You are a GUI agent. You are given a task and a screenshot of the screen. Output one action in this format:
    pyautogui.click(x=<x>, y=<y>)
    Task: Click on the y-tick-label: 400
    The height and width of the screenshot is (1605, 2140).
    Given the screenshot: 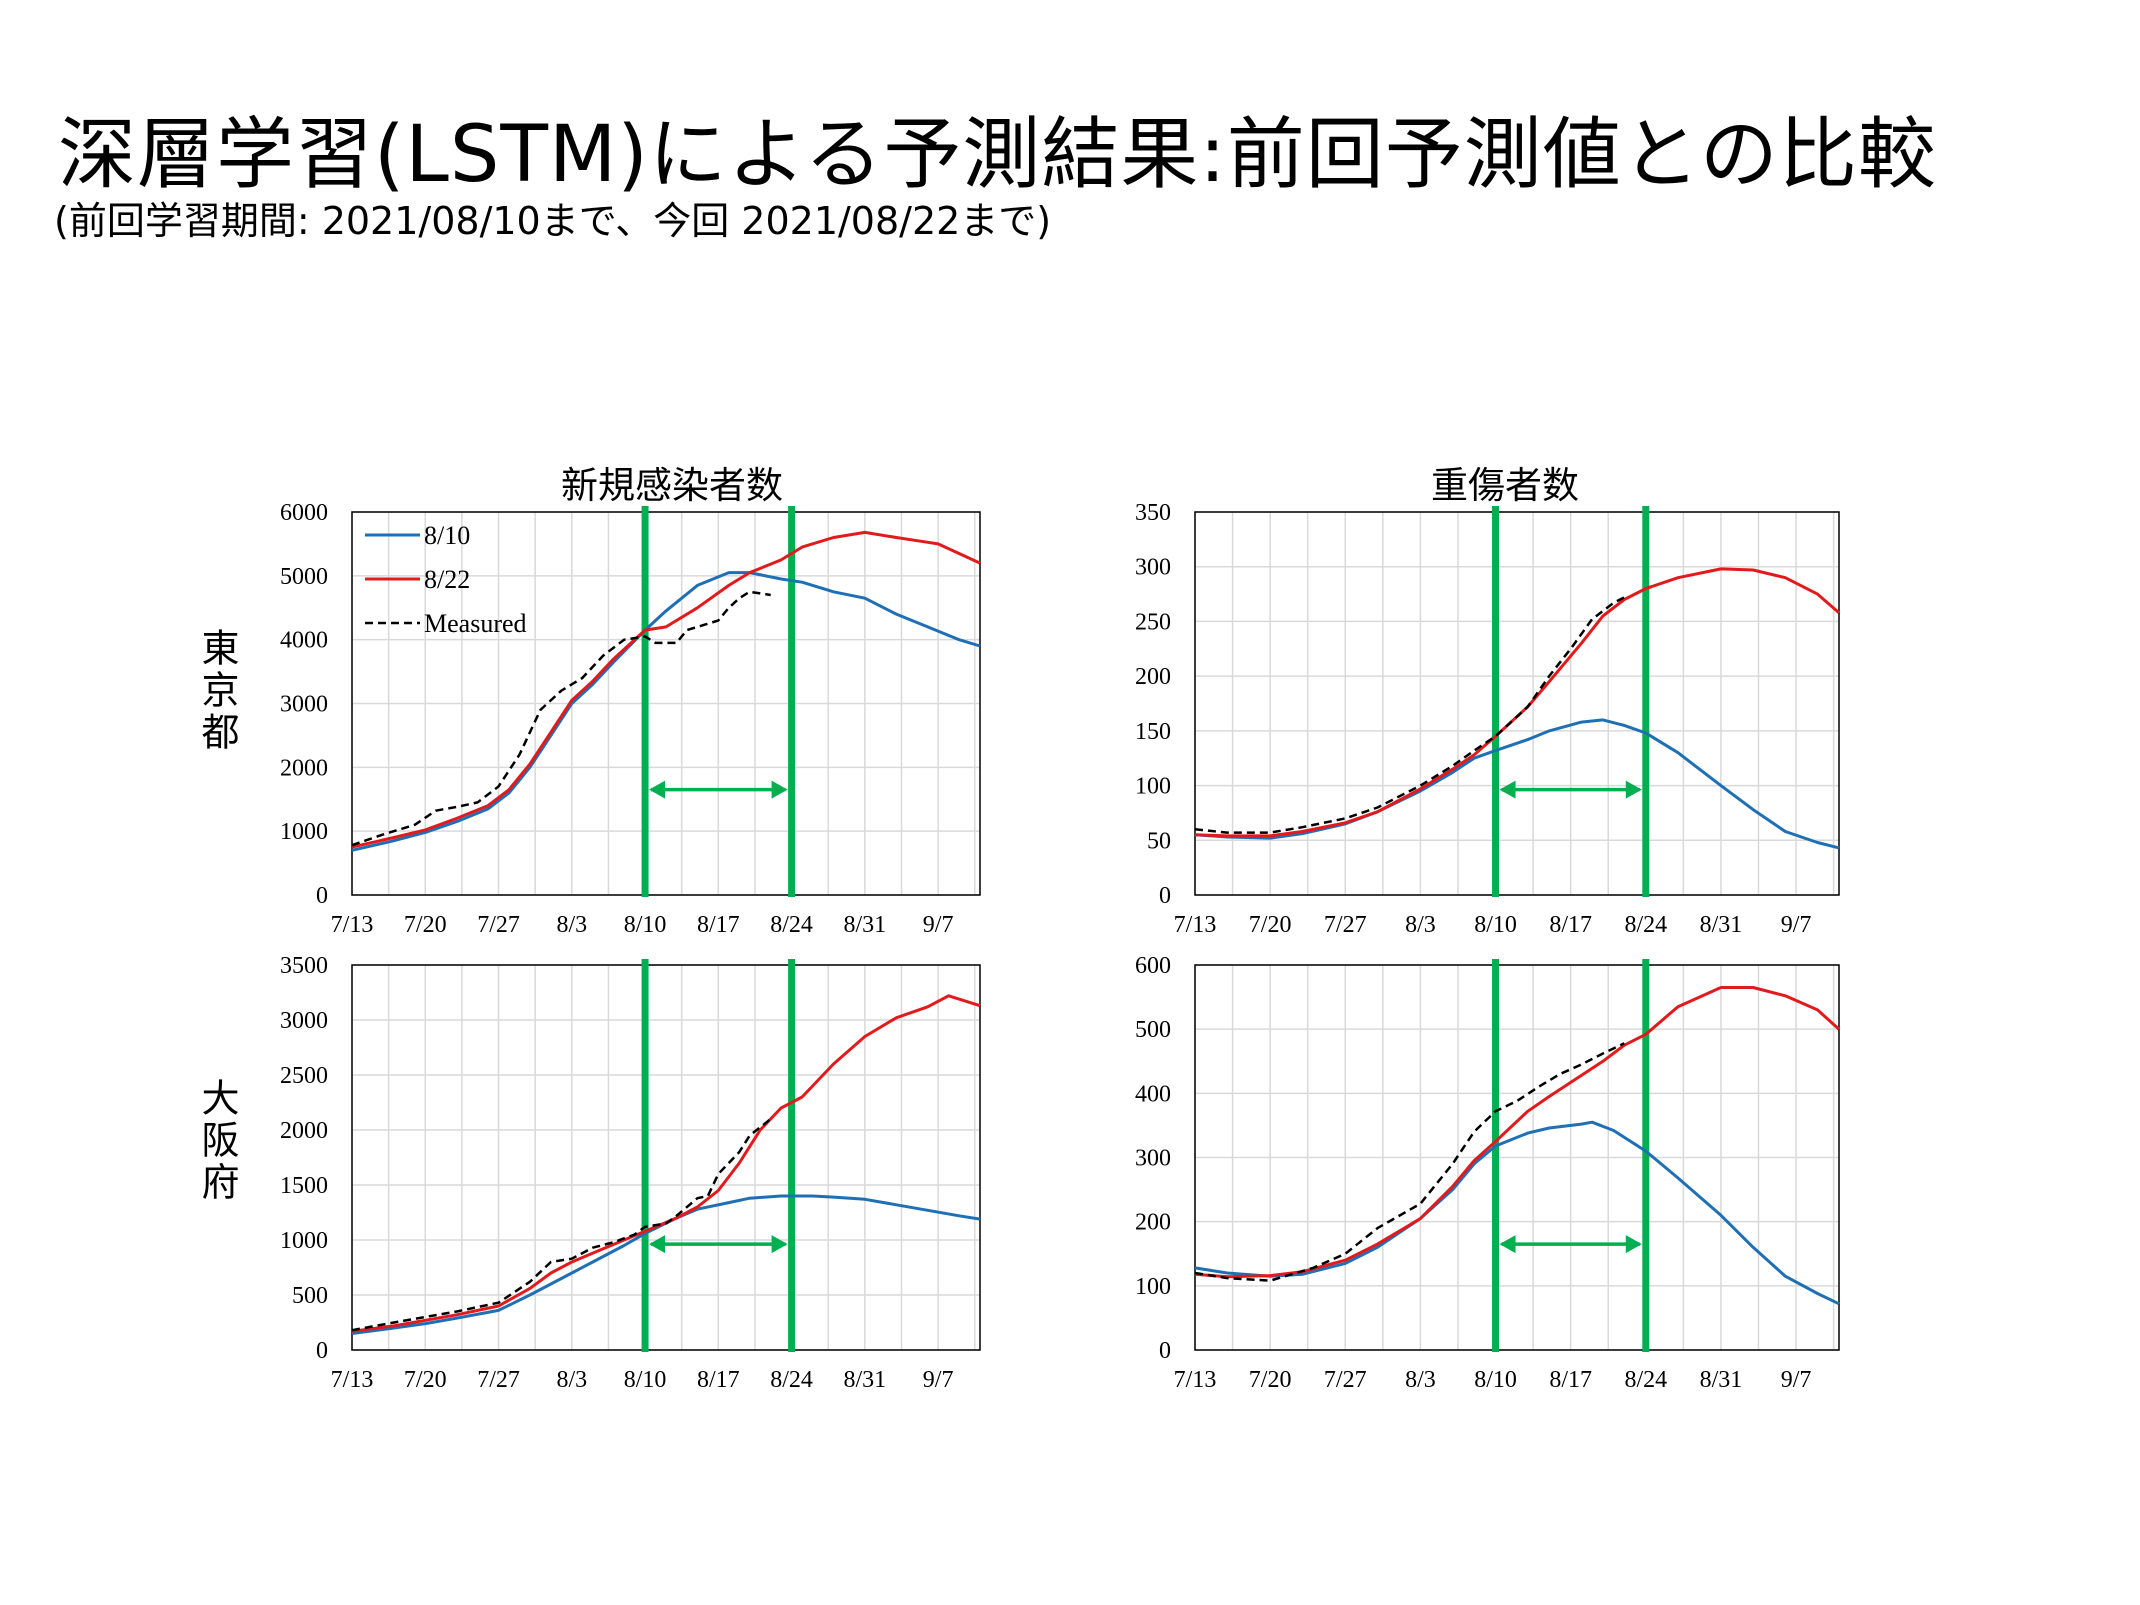 What is the action you would take?
    pyautogui.click(x=1153, y=1094)
    